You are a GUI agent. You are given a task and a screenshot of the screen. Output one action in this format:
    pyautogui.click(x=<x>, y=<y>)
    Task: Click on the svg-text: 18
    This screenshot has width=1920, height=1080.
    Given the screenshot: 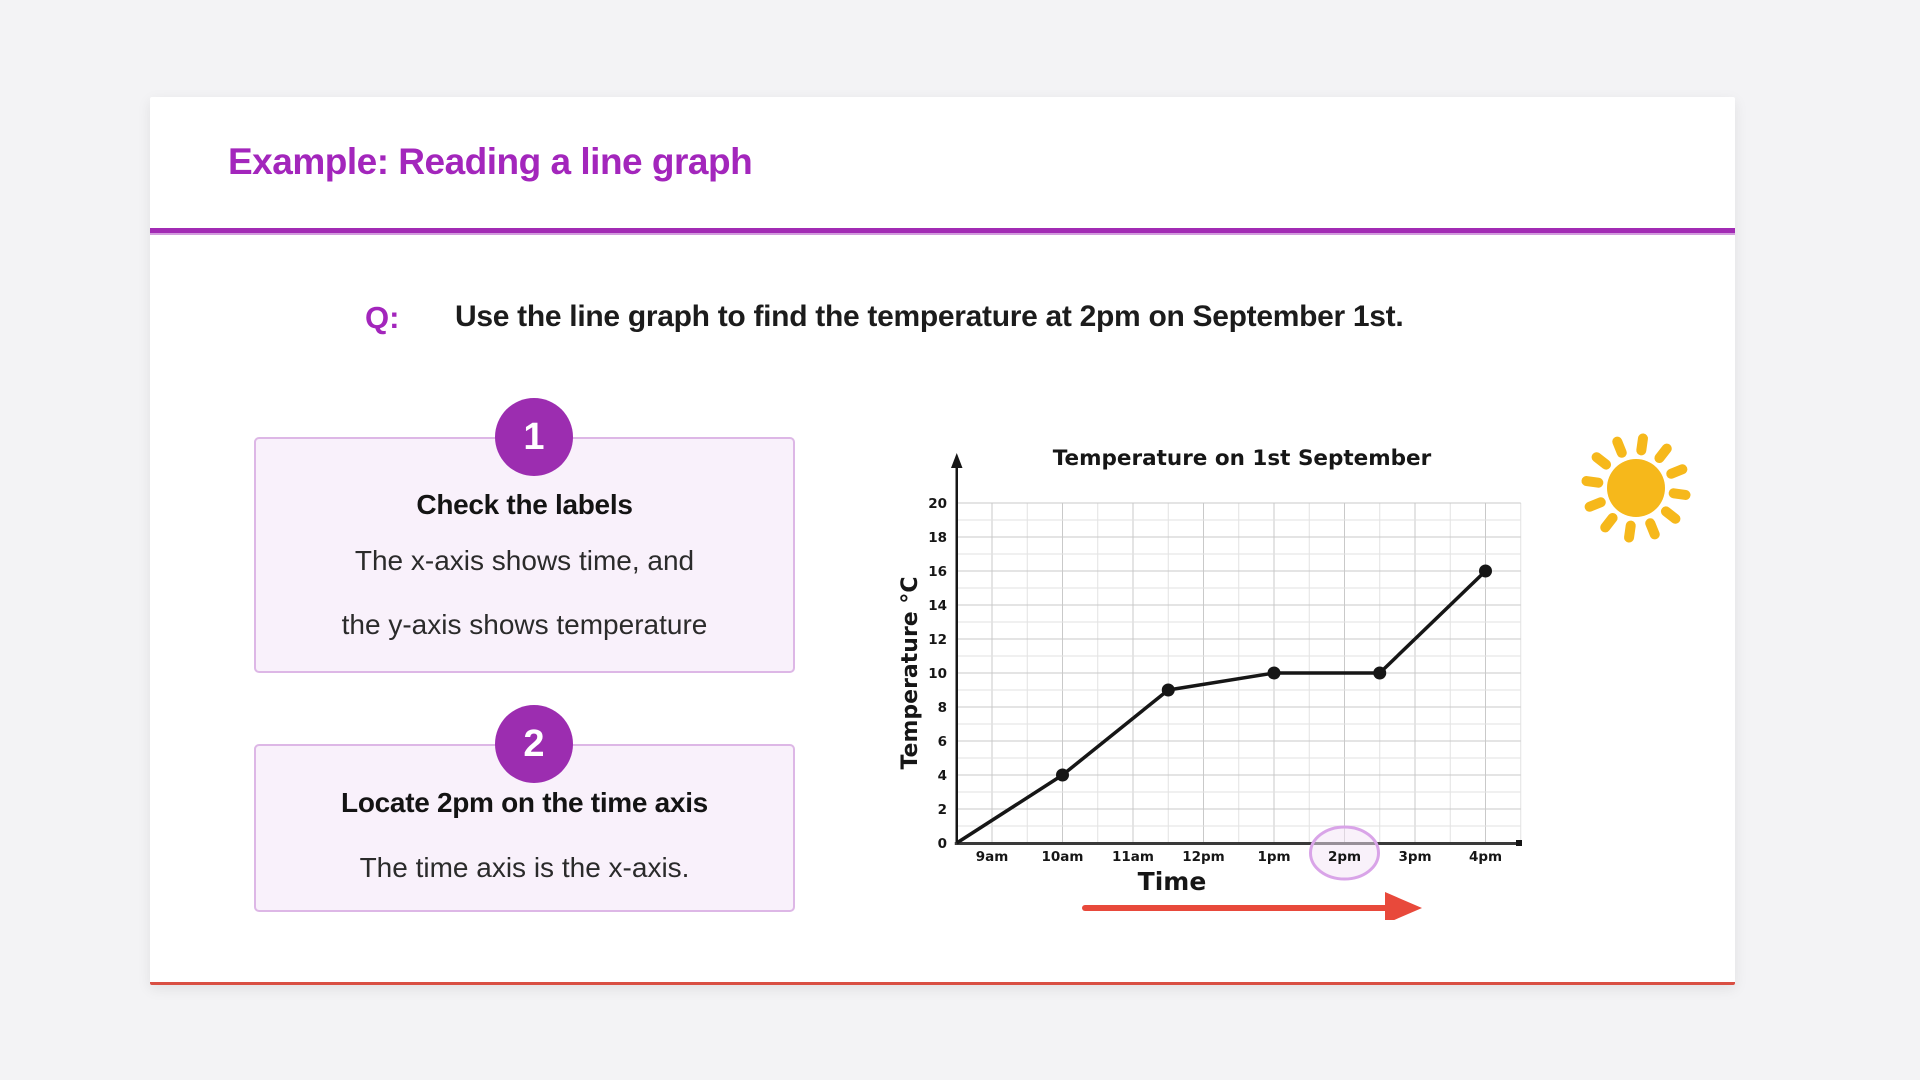 What is the action you would take?
    pyautogui.click(x=937, y=538)
    